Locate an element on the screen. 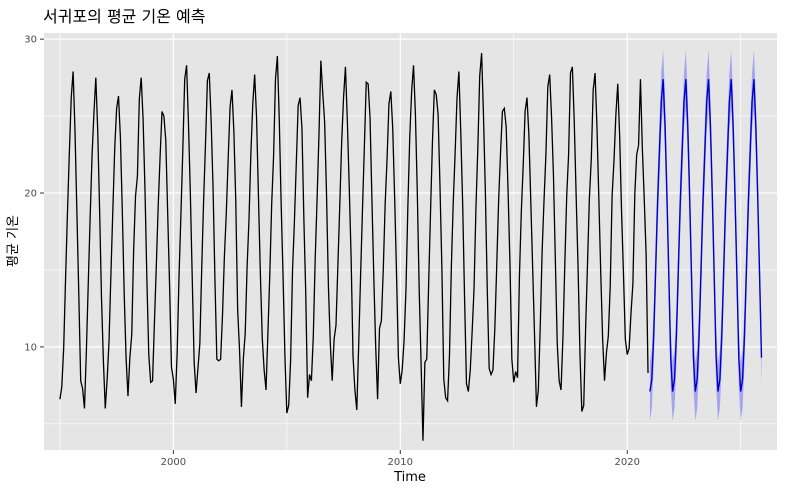 This screenshot has height=490, width=785. y-tick-label: 10 is located at coordinates (30, 347).